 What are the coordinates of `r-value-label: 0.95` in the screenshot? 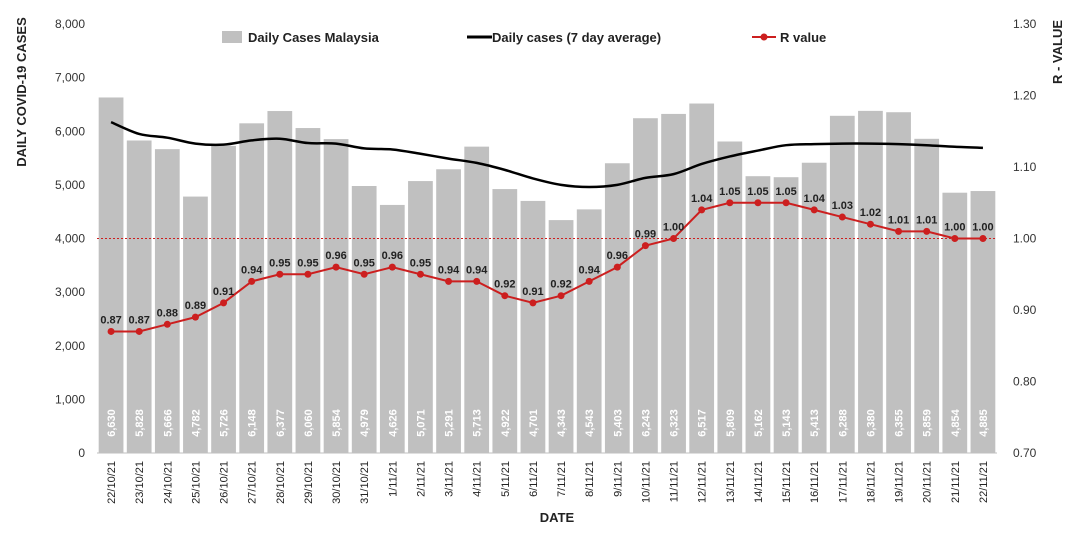 It's located at (420, 263).